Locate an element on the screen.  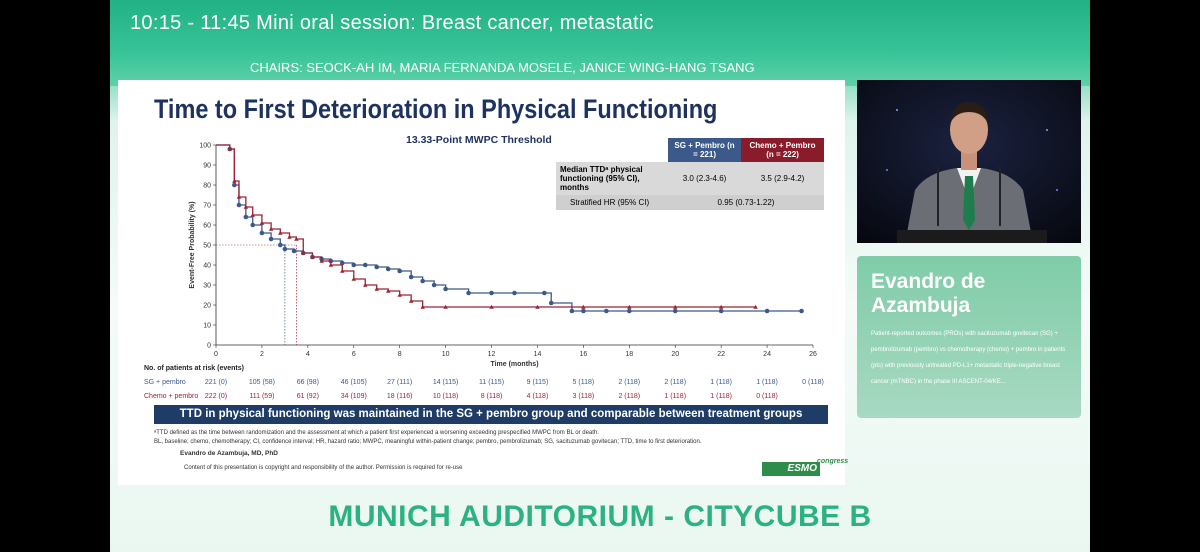
x-tick-label: 6 is located at coordinates (354, 354).